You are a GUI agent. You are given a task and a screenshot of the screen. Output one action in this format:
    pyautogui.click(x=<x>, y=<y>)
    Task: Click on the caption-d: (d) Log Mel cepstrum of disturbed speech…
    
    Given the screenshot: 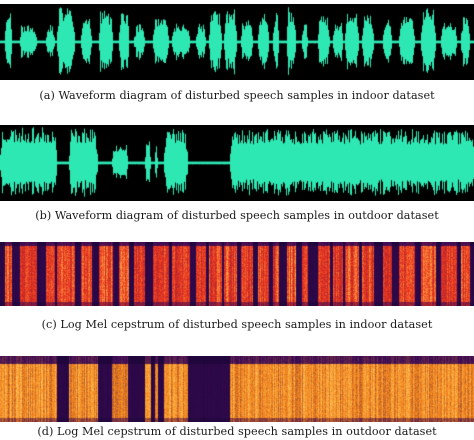 What is the action you would take?
    pyautogui.click(x=237, y=431)
    